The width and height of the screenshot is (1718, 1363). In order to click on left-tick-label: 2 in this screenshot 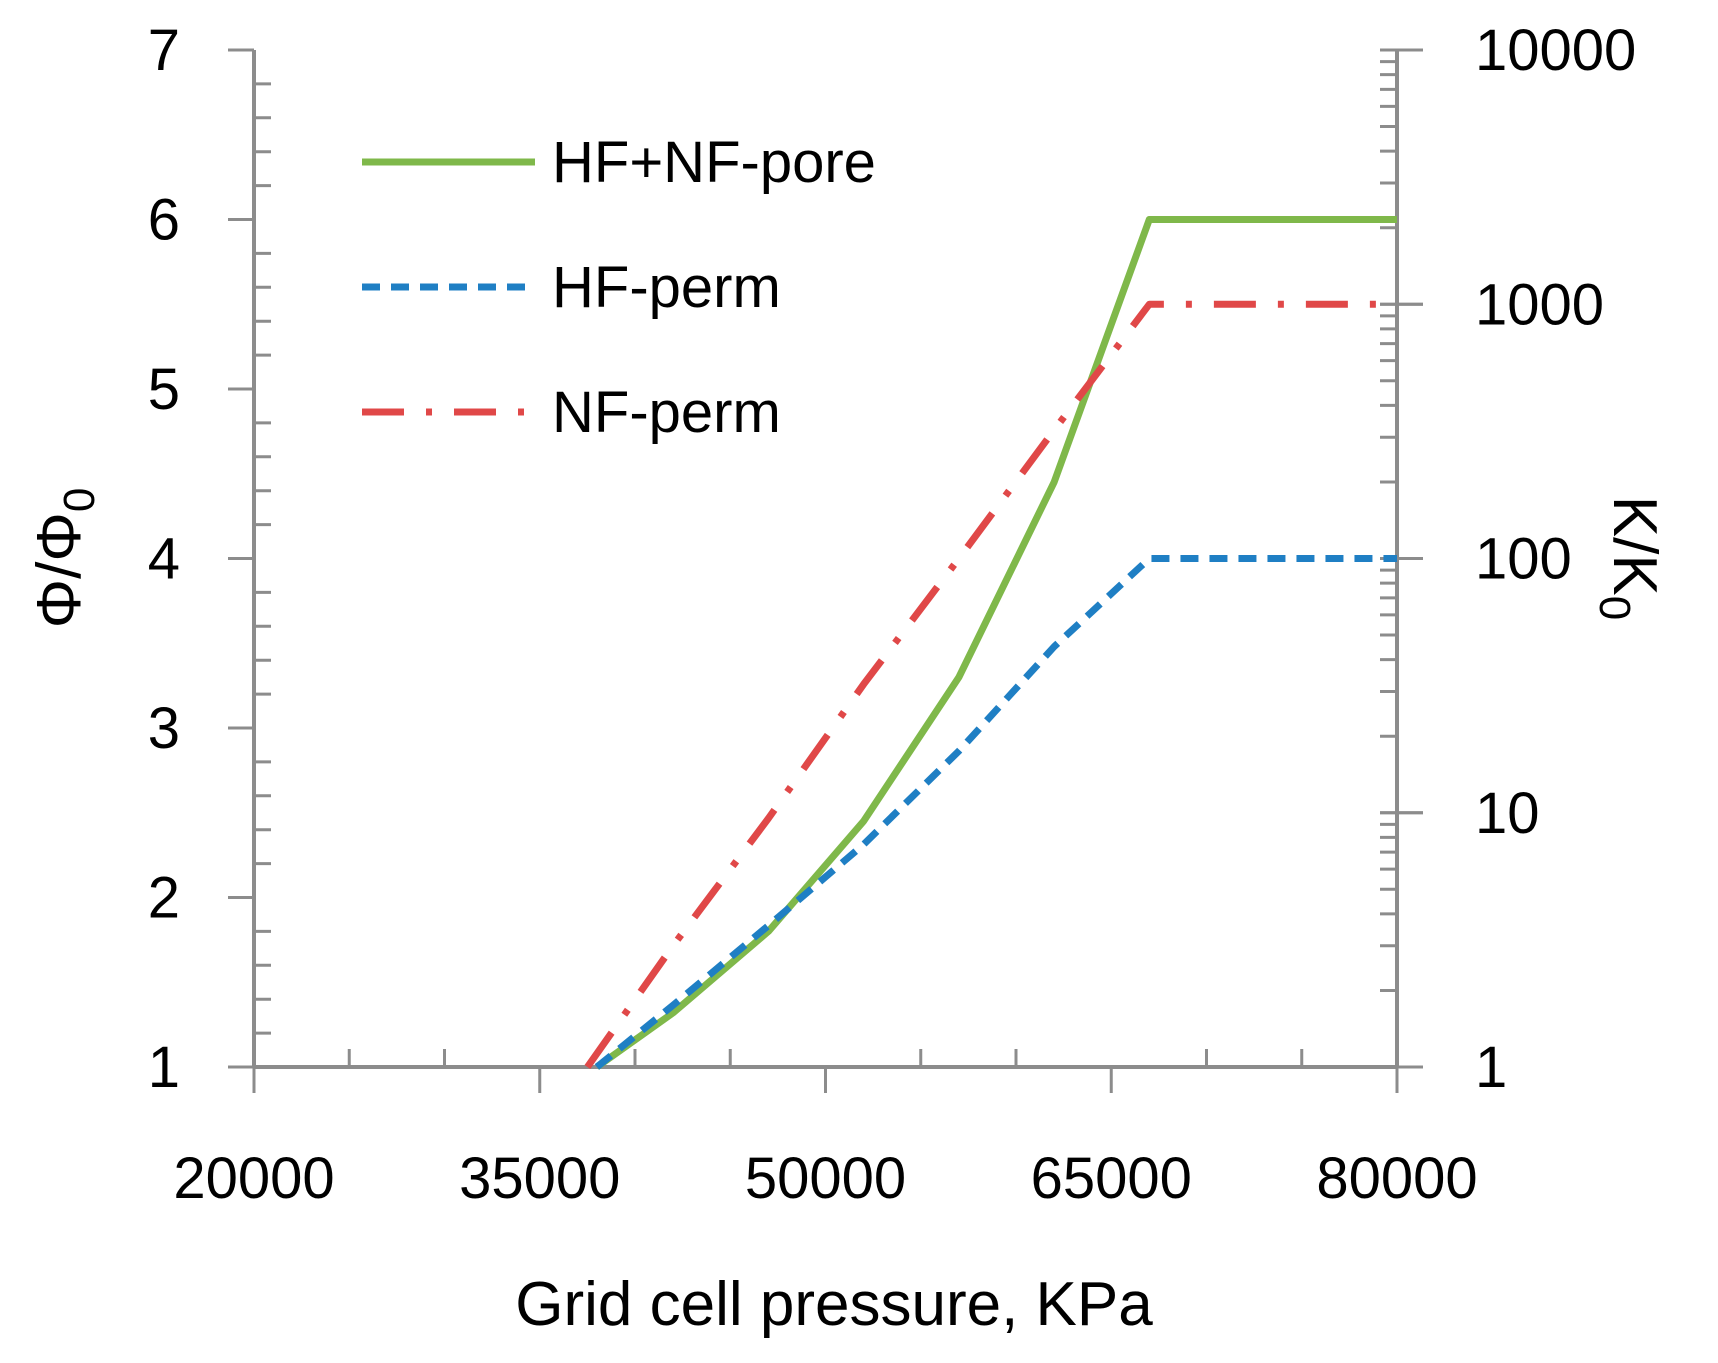, I will do `click(164, 898)`.